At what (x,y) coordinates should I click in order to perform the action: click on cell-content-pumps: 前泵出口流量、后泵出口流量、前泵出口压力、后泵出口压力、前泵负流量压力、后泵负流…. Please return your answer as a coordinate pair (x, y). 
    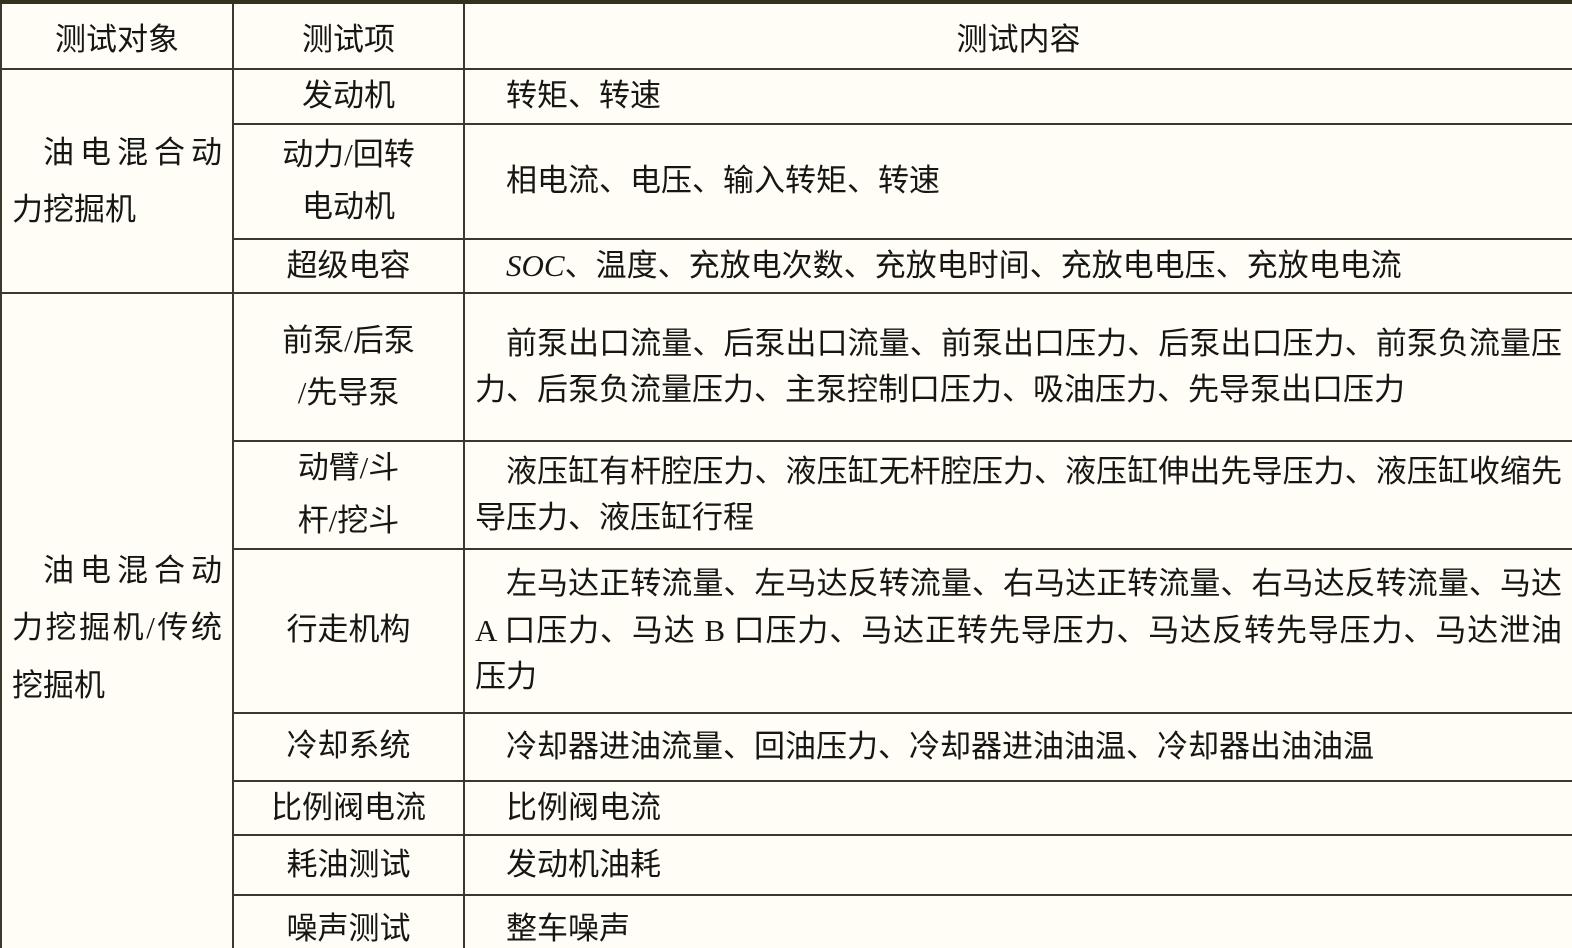
    Looking at the image, I should click on (1017, 367).